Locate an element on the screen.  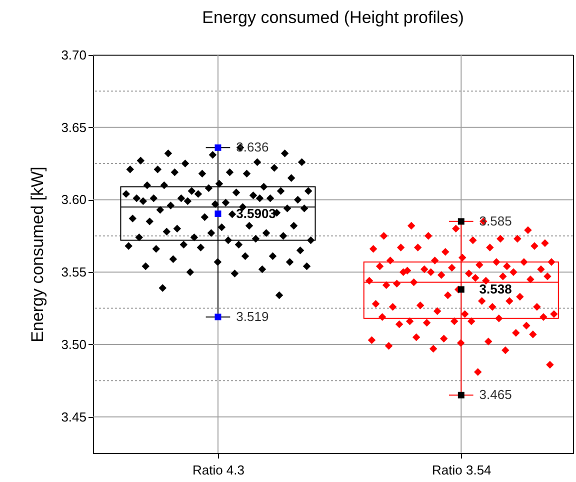
y-tick-label: 3.45 is located at coordinates (73, 416).